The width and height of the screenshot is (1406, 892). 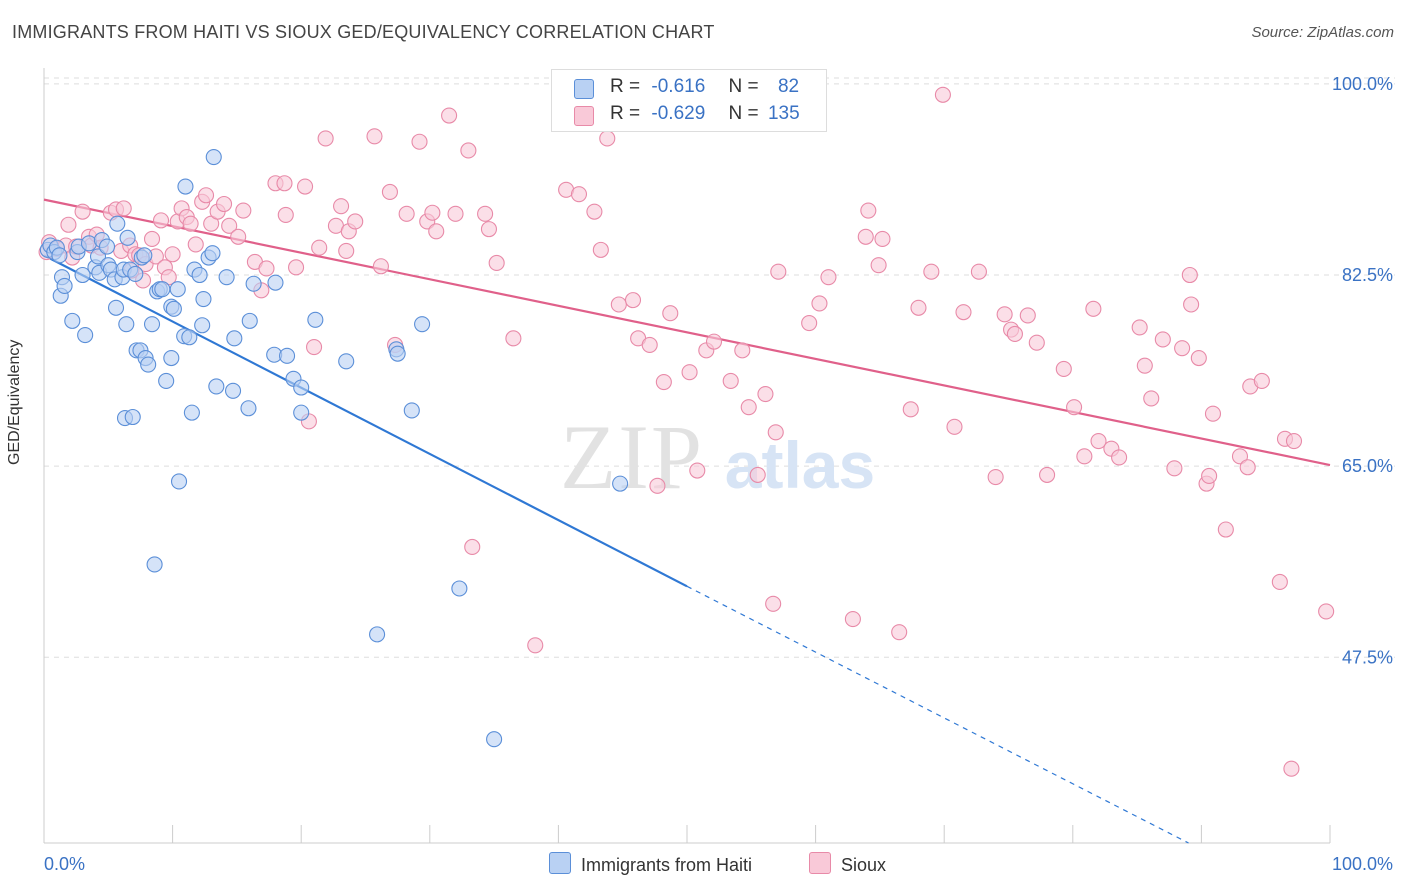 What do you see at coordinates (650, 864) in the screenshot?
I see `bottom-legend-haiti: Immigrants from Haiti` at bounding box center [650, 864].